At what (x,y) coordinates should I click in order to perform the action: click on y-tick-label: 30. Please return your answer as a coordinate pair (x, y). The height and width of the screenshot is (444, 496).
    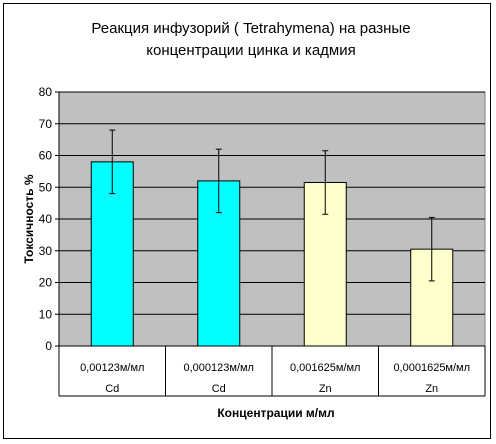
    Looking at the image, I should click on (46, 251).